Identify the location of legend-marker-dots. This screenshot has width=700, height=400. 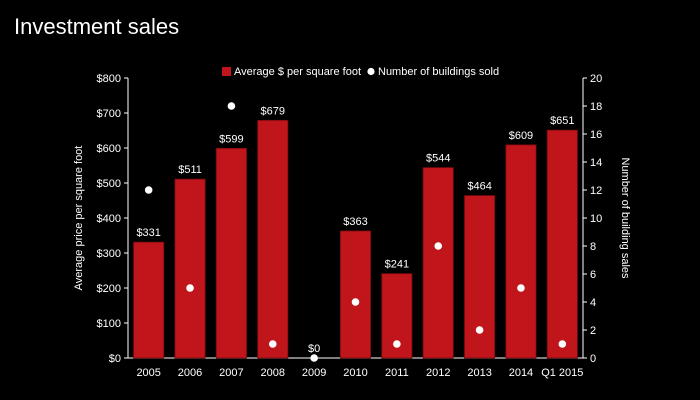
(371, 71).